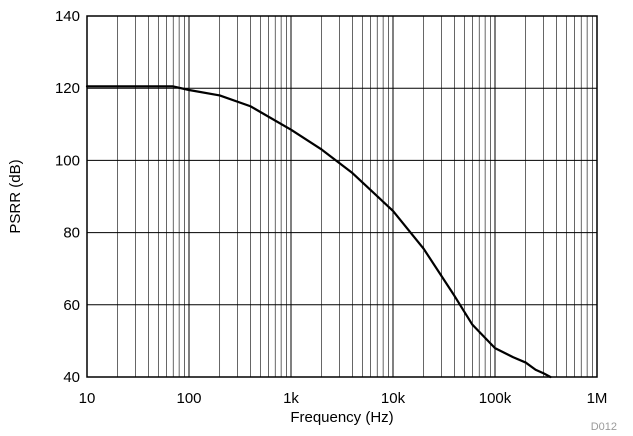 This screenshot has width=633, height=436. What do you see at coordinates (71, 377) in the screenshot?
I see `y-tick-label: 40` at bounding box center [71, 377].